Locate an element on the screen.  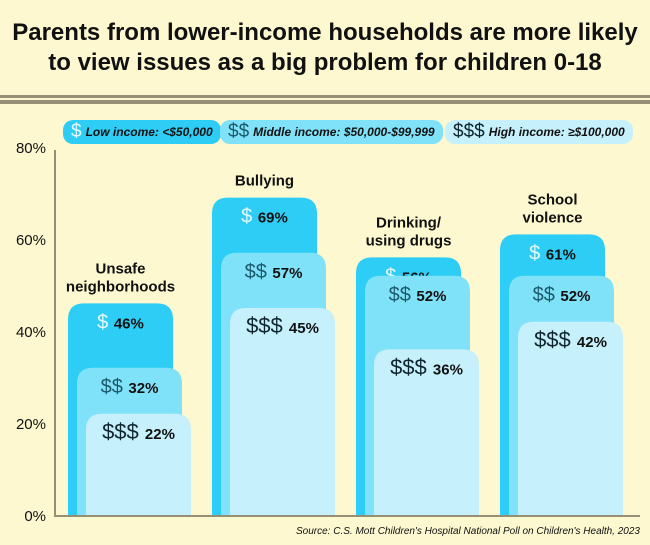
legend-label: Low income: <$50,000 is located at coordinates (149, 132).